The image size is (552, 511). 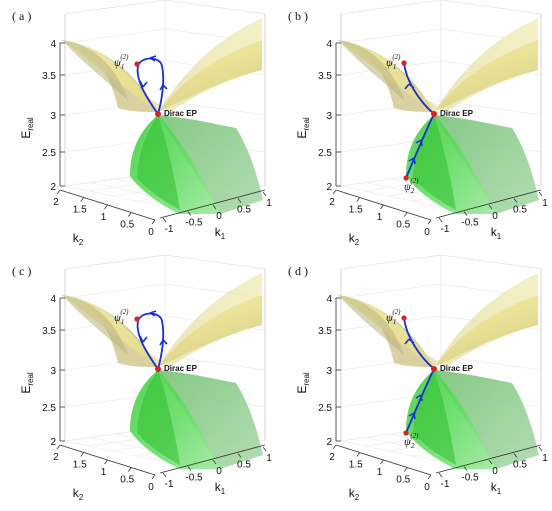 What do you see at coordinates (269, 203) in the screenshot?
I see `k1-tick-label: 1` at bounding box center [269, 203].